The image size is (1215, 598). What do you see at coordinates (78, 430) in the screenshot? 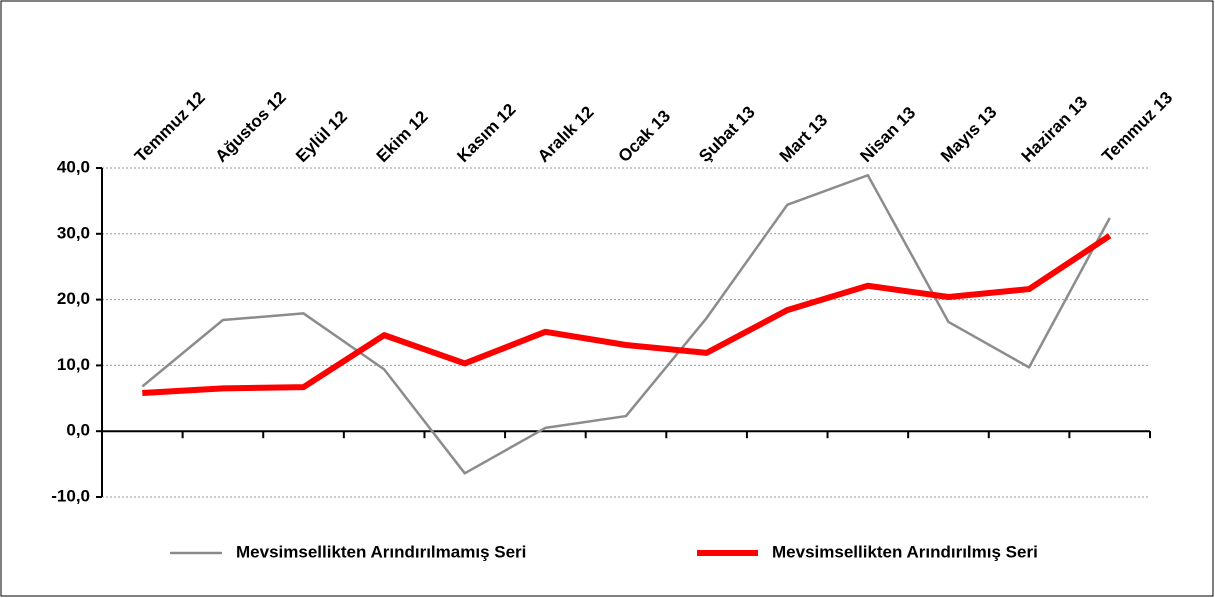
I see `y-tick-label: 0,0` at bounding box center [78, 430].